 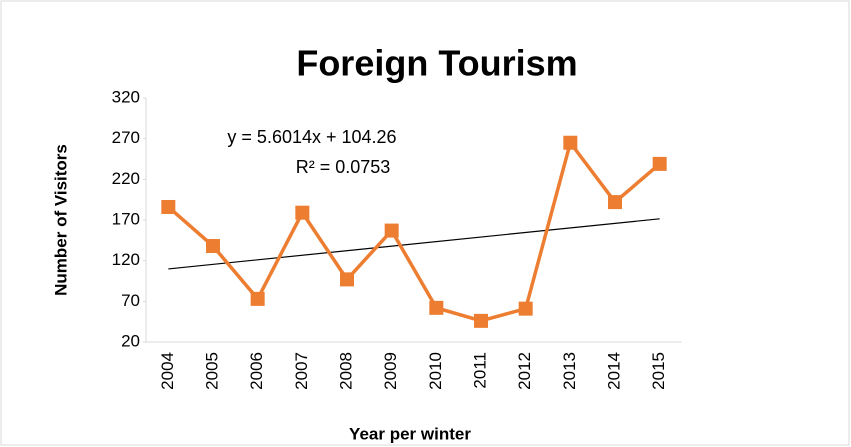 What do you see at coordinates (256, 371) in the screenshot?
I see `x-tick-label: 2006` at bounding box center [256, 371].